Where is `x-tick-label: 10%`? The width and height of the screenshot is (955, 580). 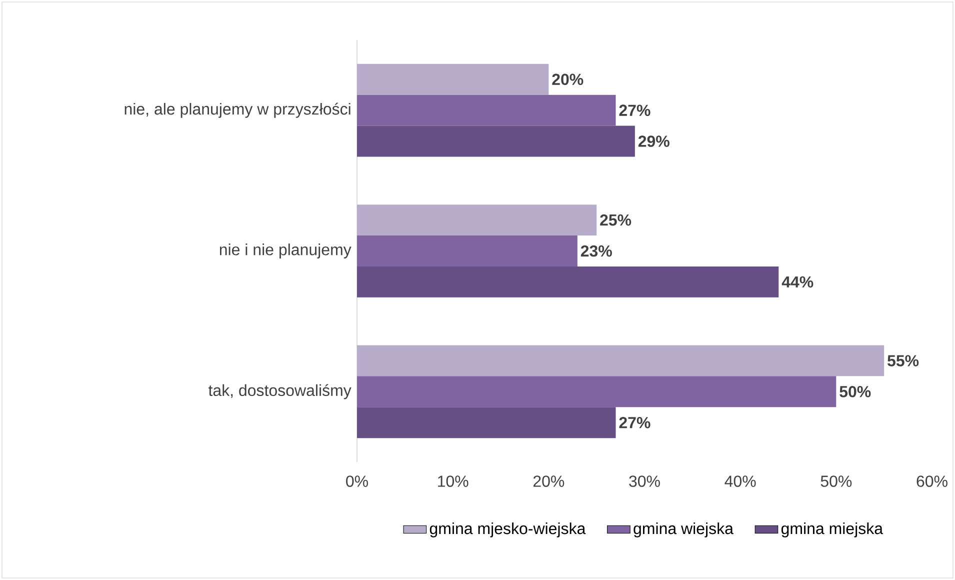 x-tick-label: 10% is located at coordinates (453, 481).